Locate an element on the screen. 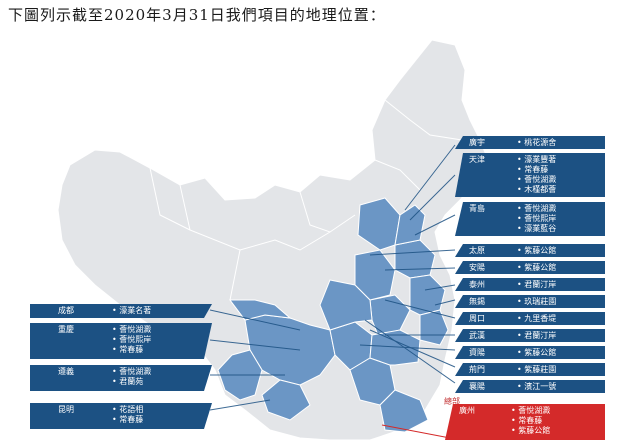  callout-qingdao: 青島 薈悅湖澱 薈悅熙岸 濠業藍谷 is located at coordinates (530, 219).